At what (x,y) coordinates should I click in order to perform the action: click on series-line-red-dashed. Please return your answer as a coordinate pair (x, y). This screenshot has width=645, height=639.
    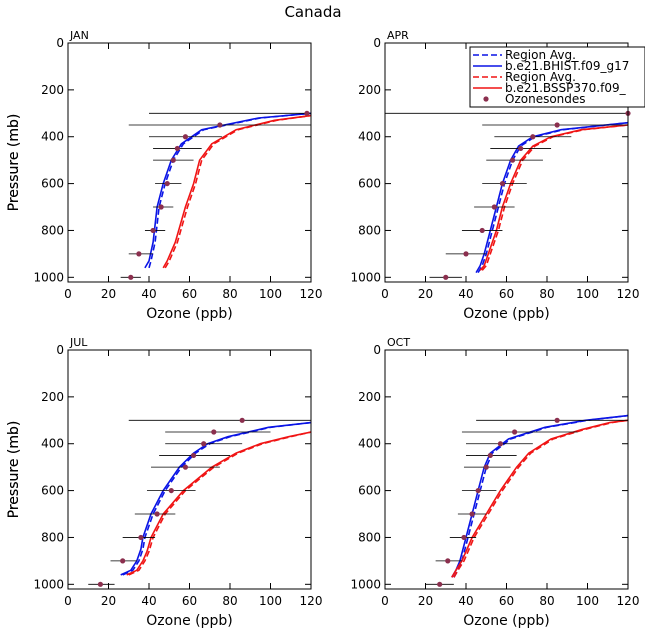
    Looking at the image, I should click on (554, 197).